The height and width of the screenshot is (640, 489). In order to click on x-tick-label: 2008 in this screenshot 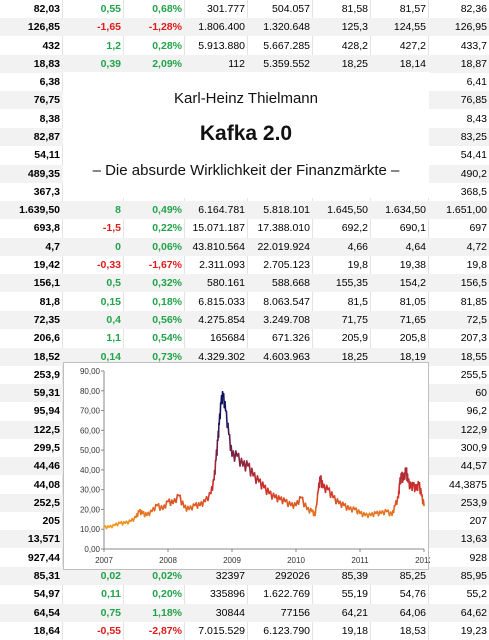, I will do `click(168, 560)`.